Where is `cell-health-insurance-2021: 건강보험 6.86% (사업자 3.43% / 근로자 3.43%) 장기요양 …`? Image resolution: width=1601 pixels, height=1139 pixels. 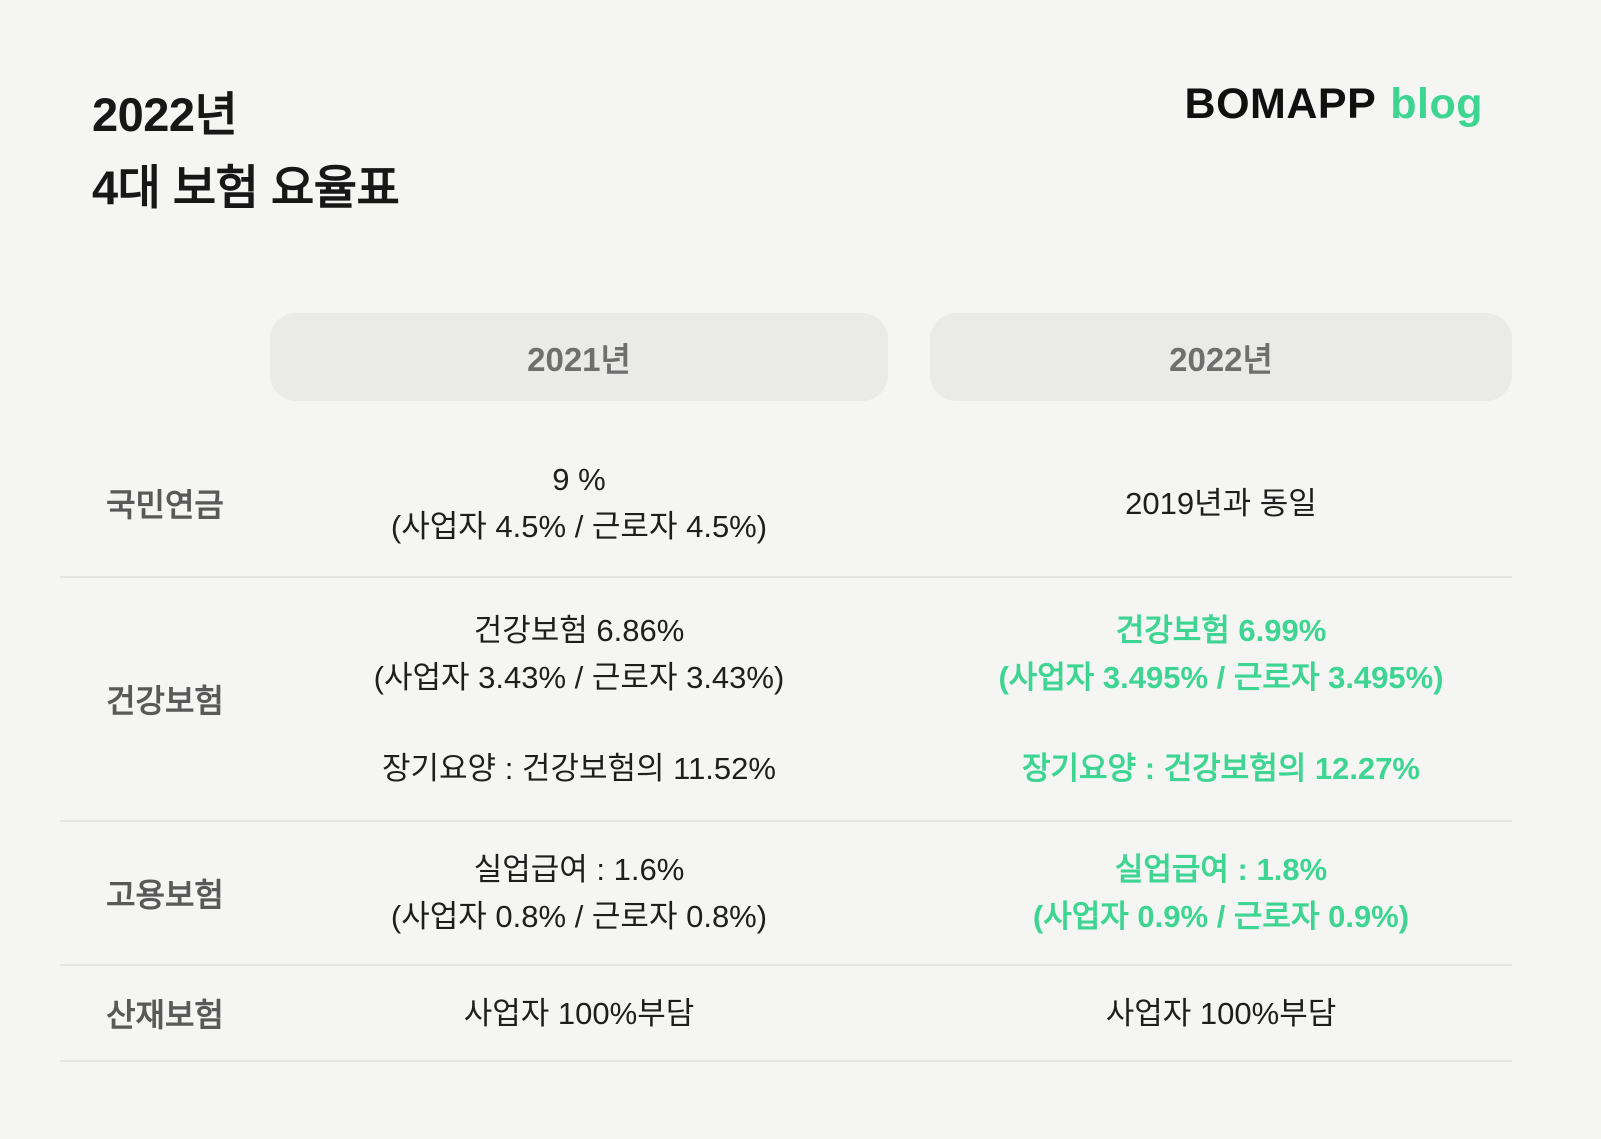
cell-health-insurance-2021: 건강보험 6.86% (사업자 3.43% / 근로자 3.43%) 장기요양 … is located at coordinates (579, 699).